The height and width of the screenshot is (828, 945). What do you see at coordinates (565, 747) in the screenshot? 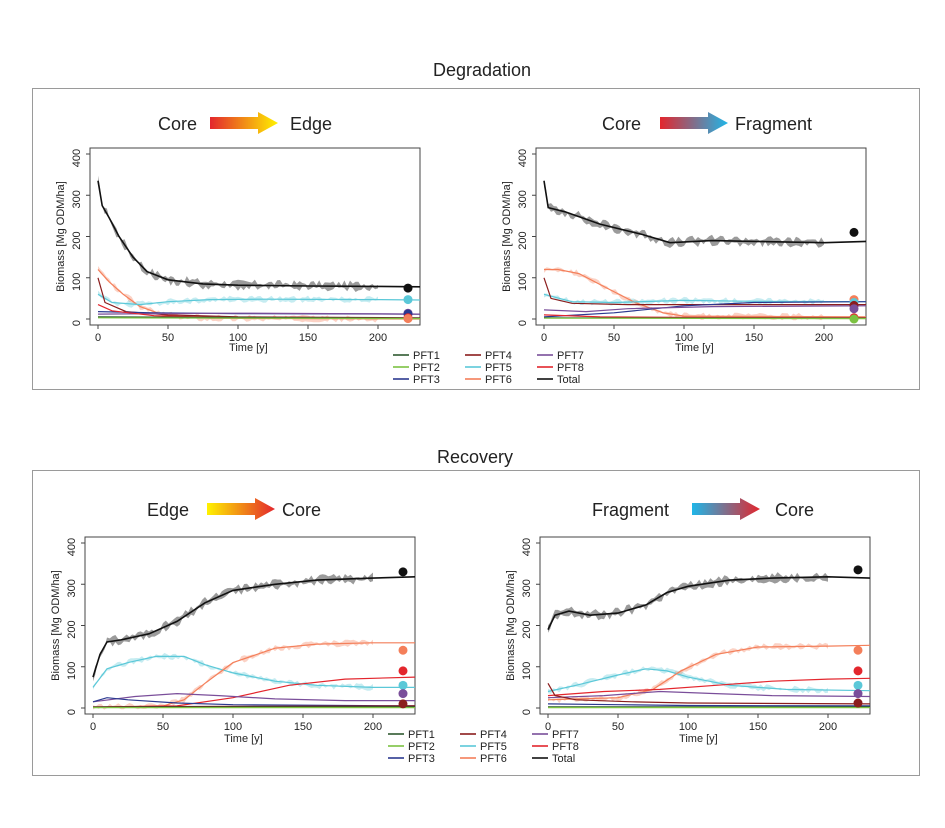
I see `legend-label-pft8: PFT8` at bounding box center [565, 747].